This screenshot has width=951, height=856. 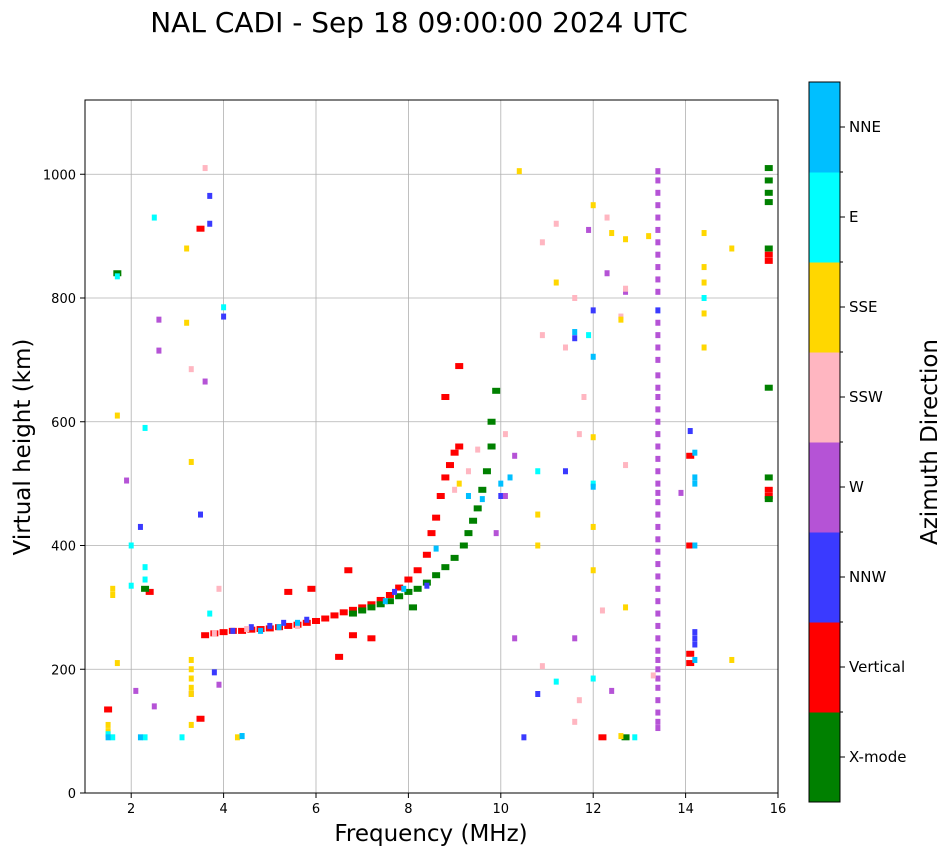 I want to click on x-tick-label: 8, so click(x=408, y=809).